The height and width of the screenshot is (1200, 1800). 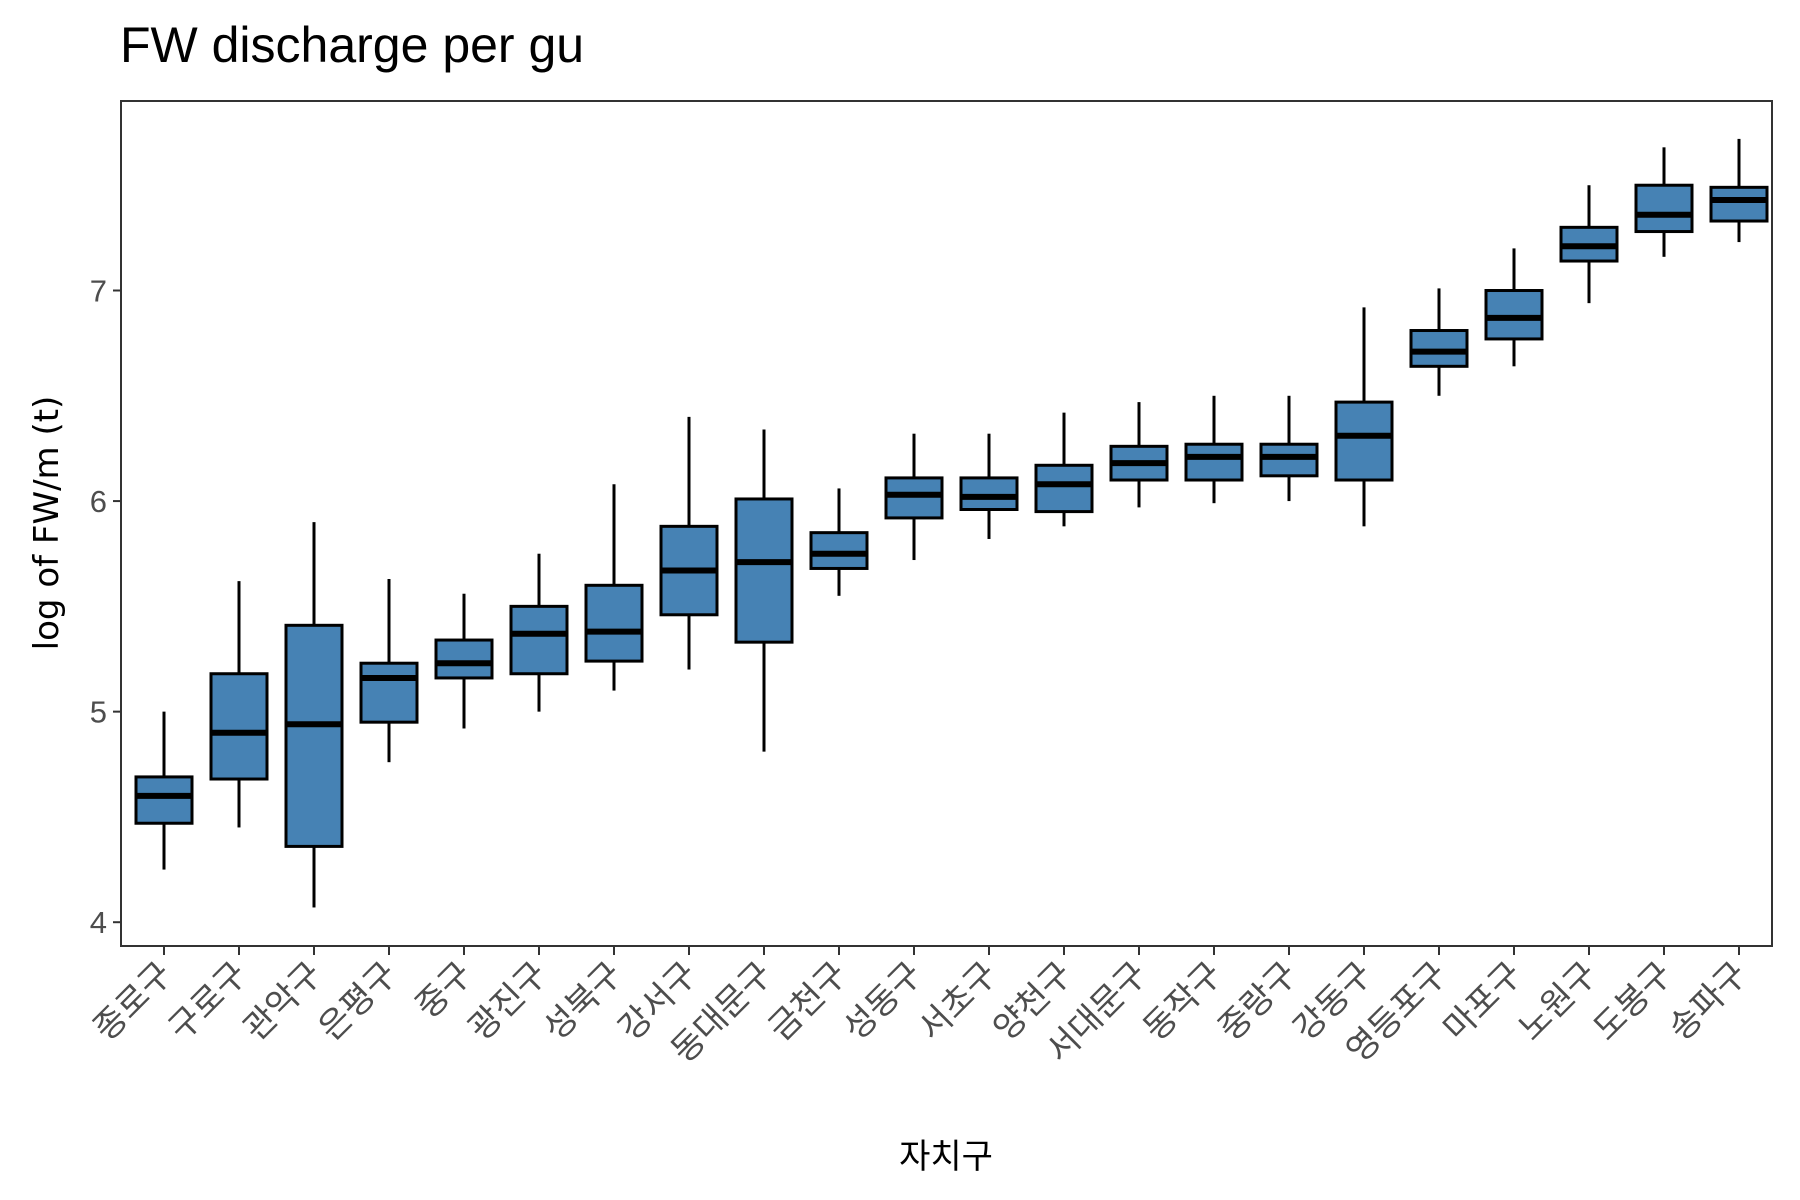 I want to click on y-tick-label: 7, so click(x=98, y=291).